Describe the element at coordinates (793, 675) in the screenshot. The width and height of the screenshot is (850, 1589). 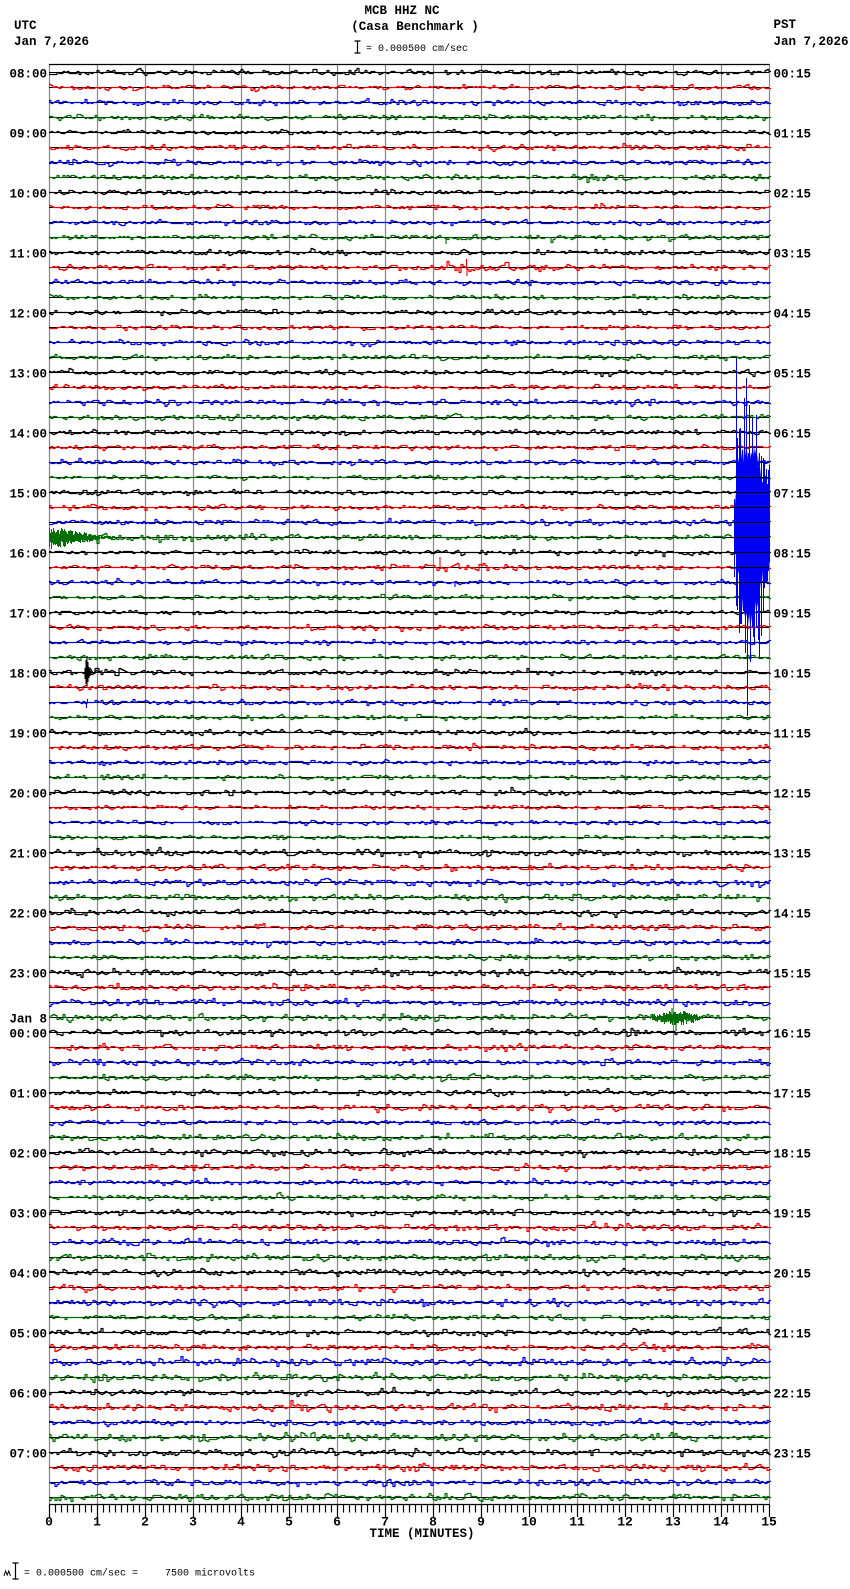
I see `svg-text: 10:15` at that location.